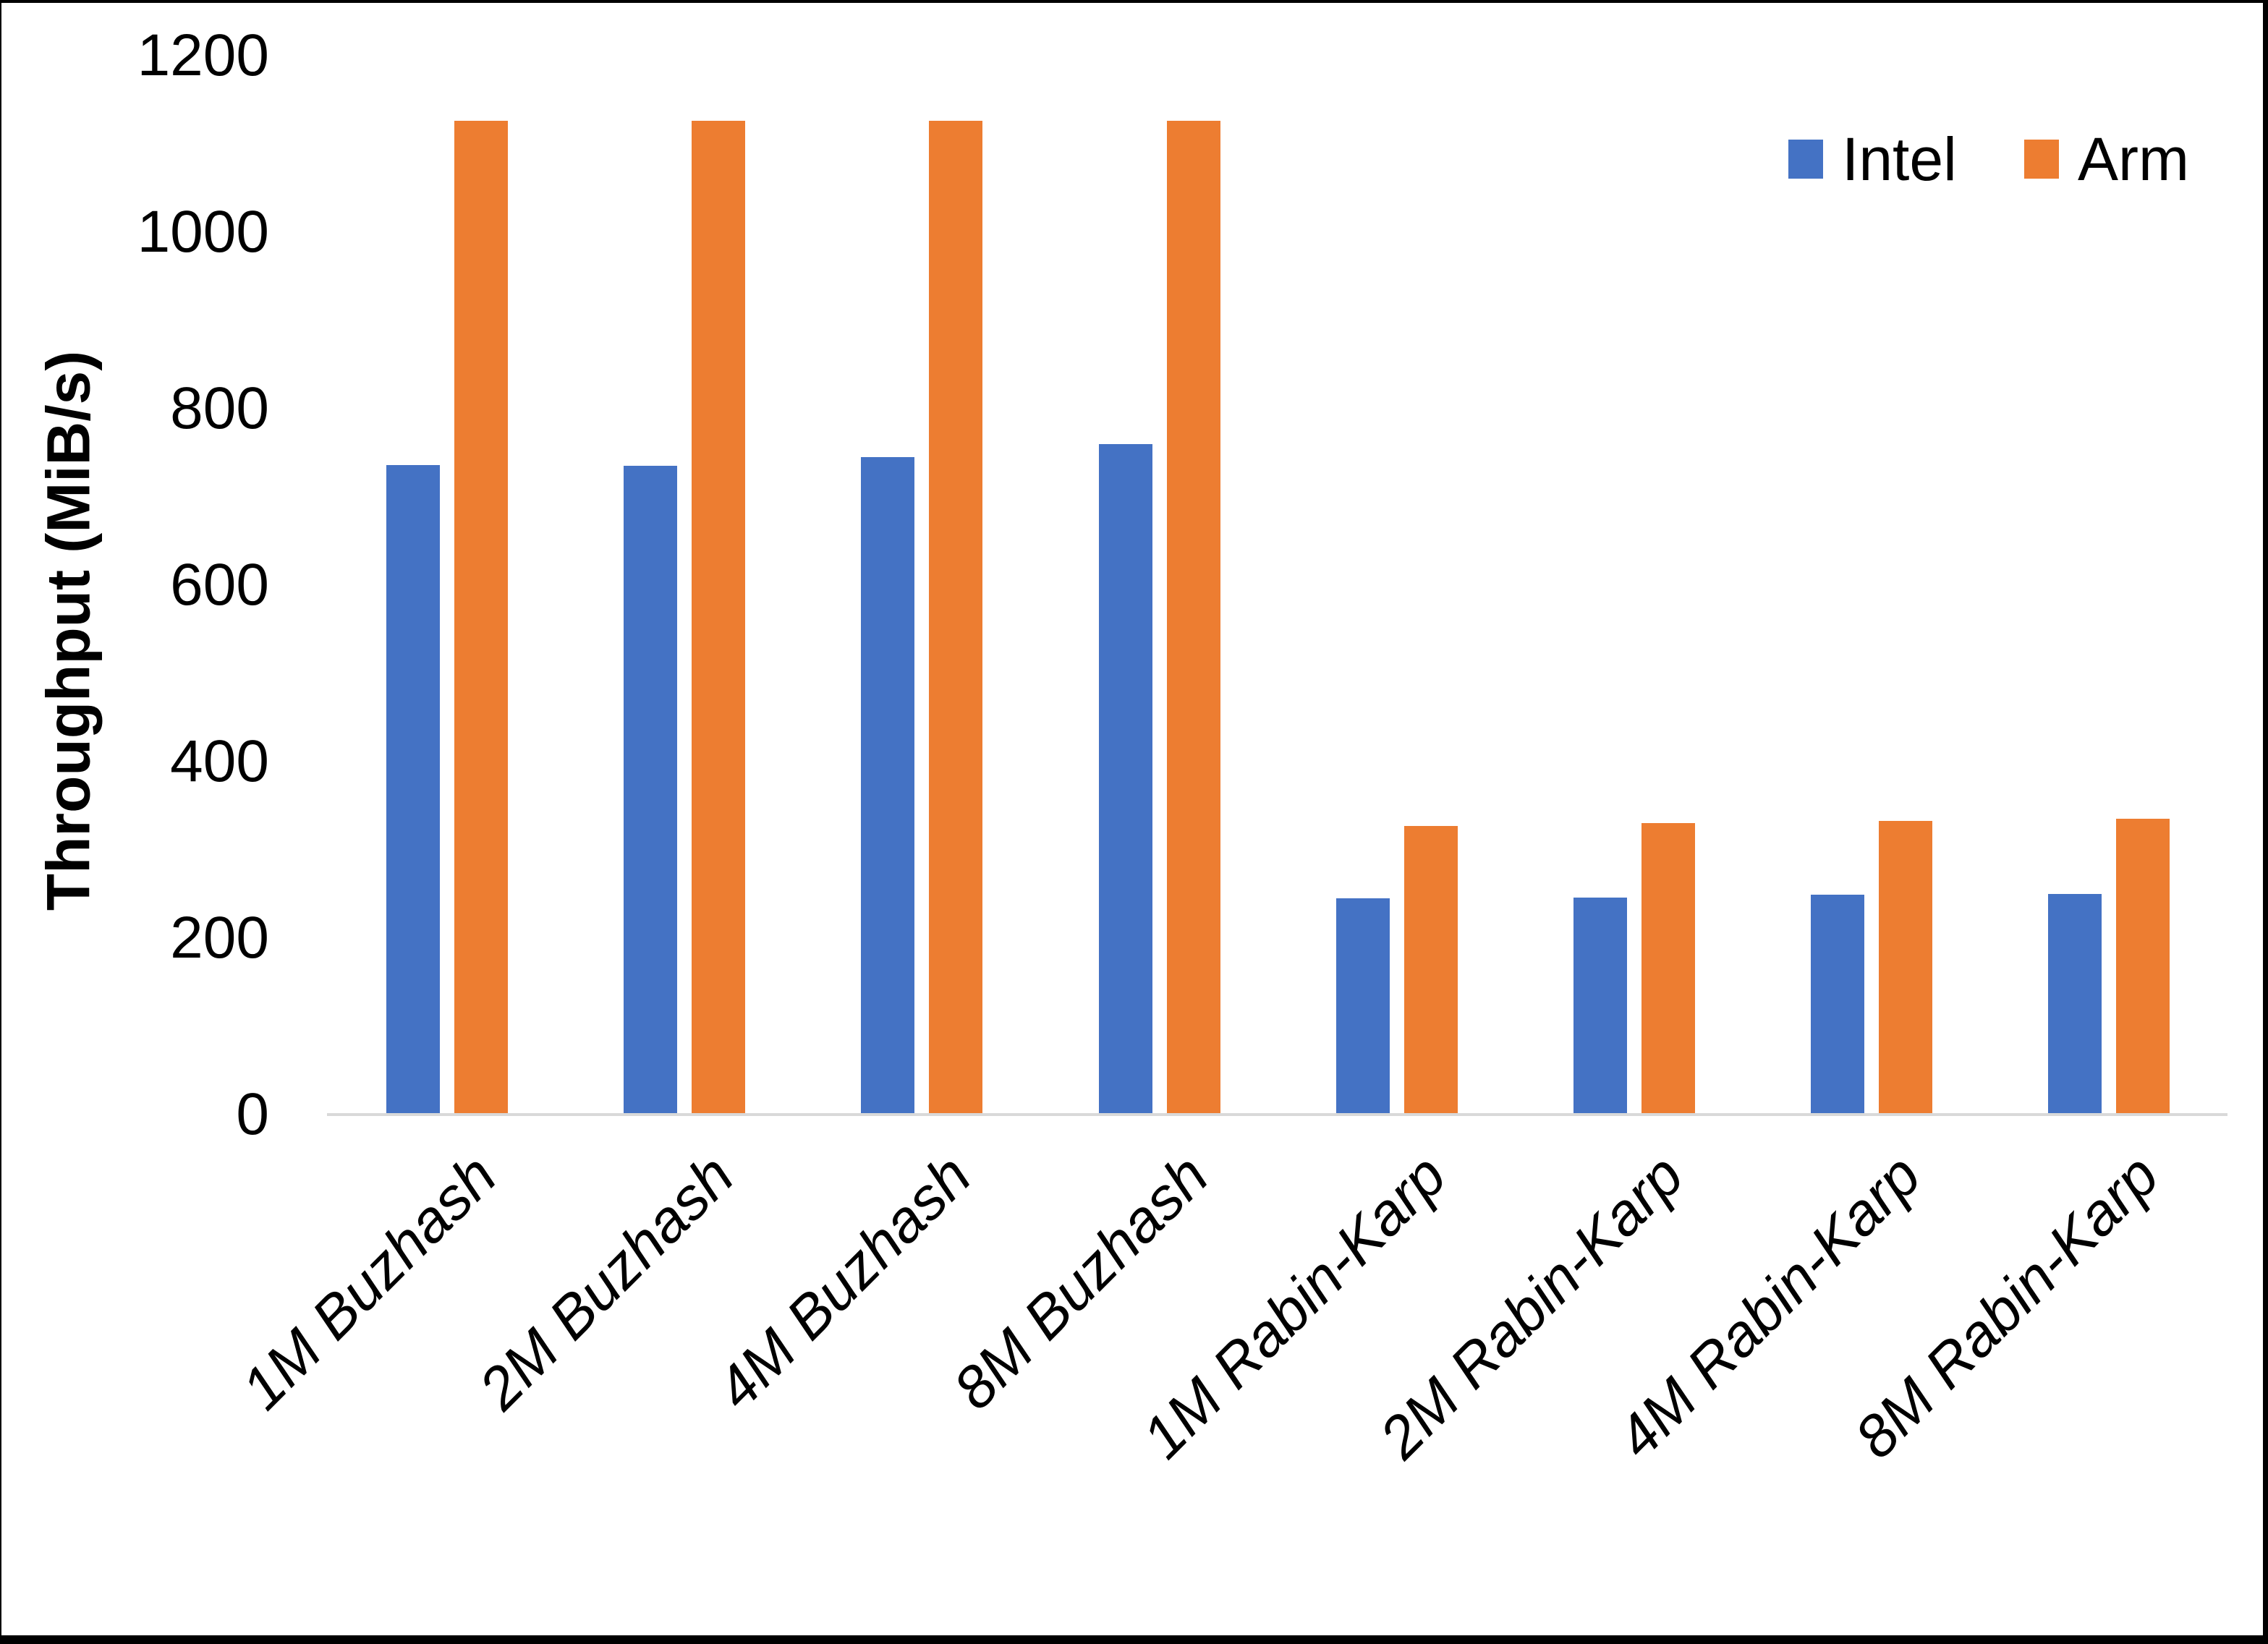  I want to click on y-tick-label: 200, so click(219, 938).